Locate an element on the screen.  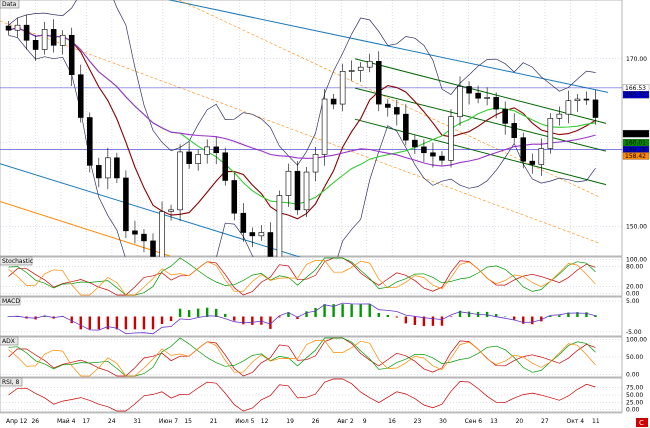
x-tick-label: 12 is located at coordinates (265, 421).